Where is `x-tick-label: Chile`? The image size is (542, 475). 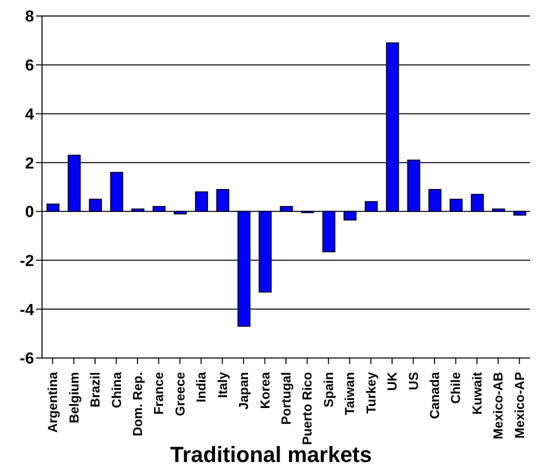
x-tick-label: Chile is located at coordinates (456, 388).